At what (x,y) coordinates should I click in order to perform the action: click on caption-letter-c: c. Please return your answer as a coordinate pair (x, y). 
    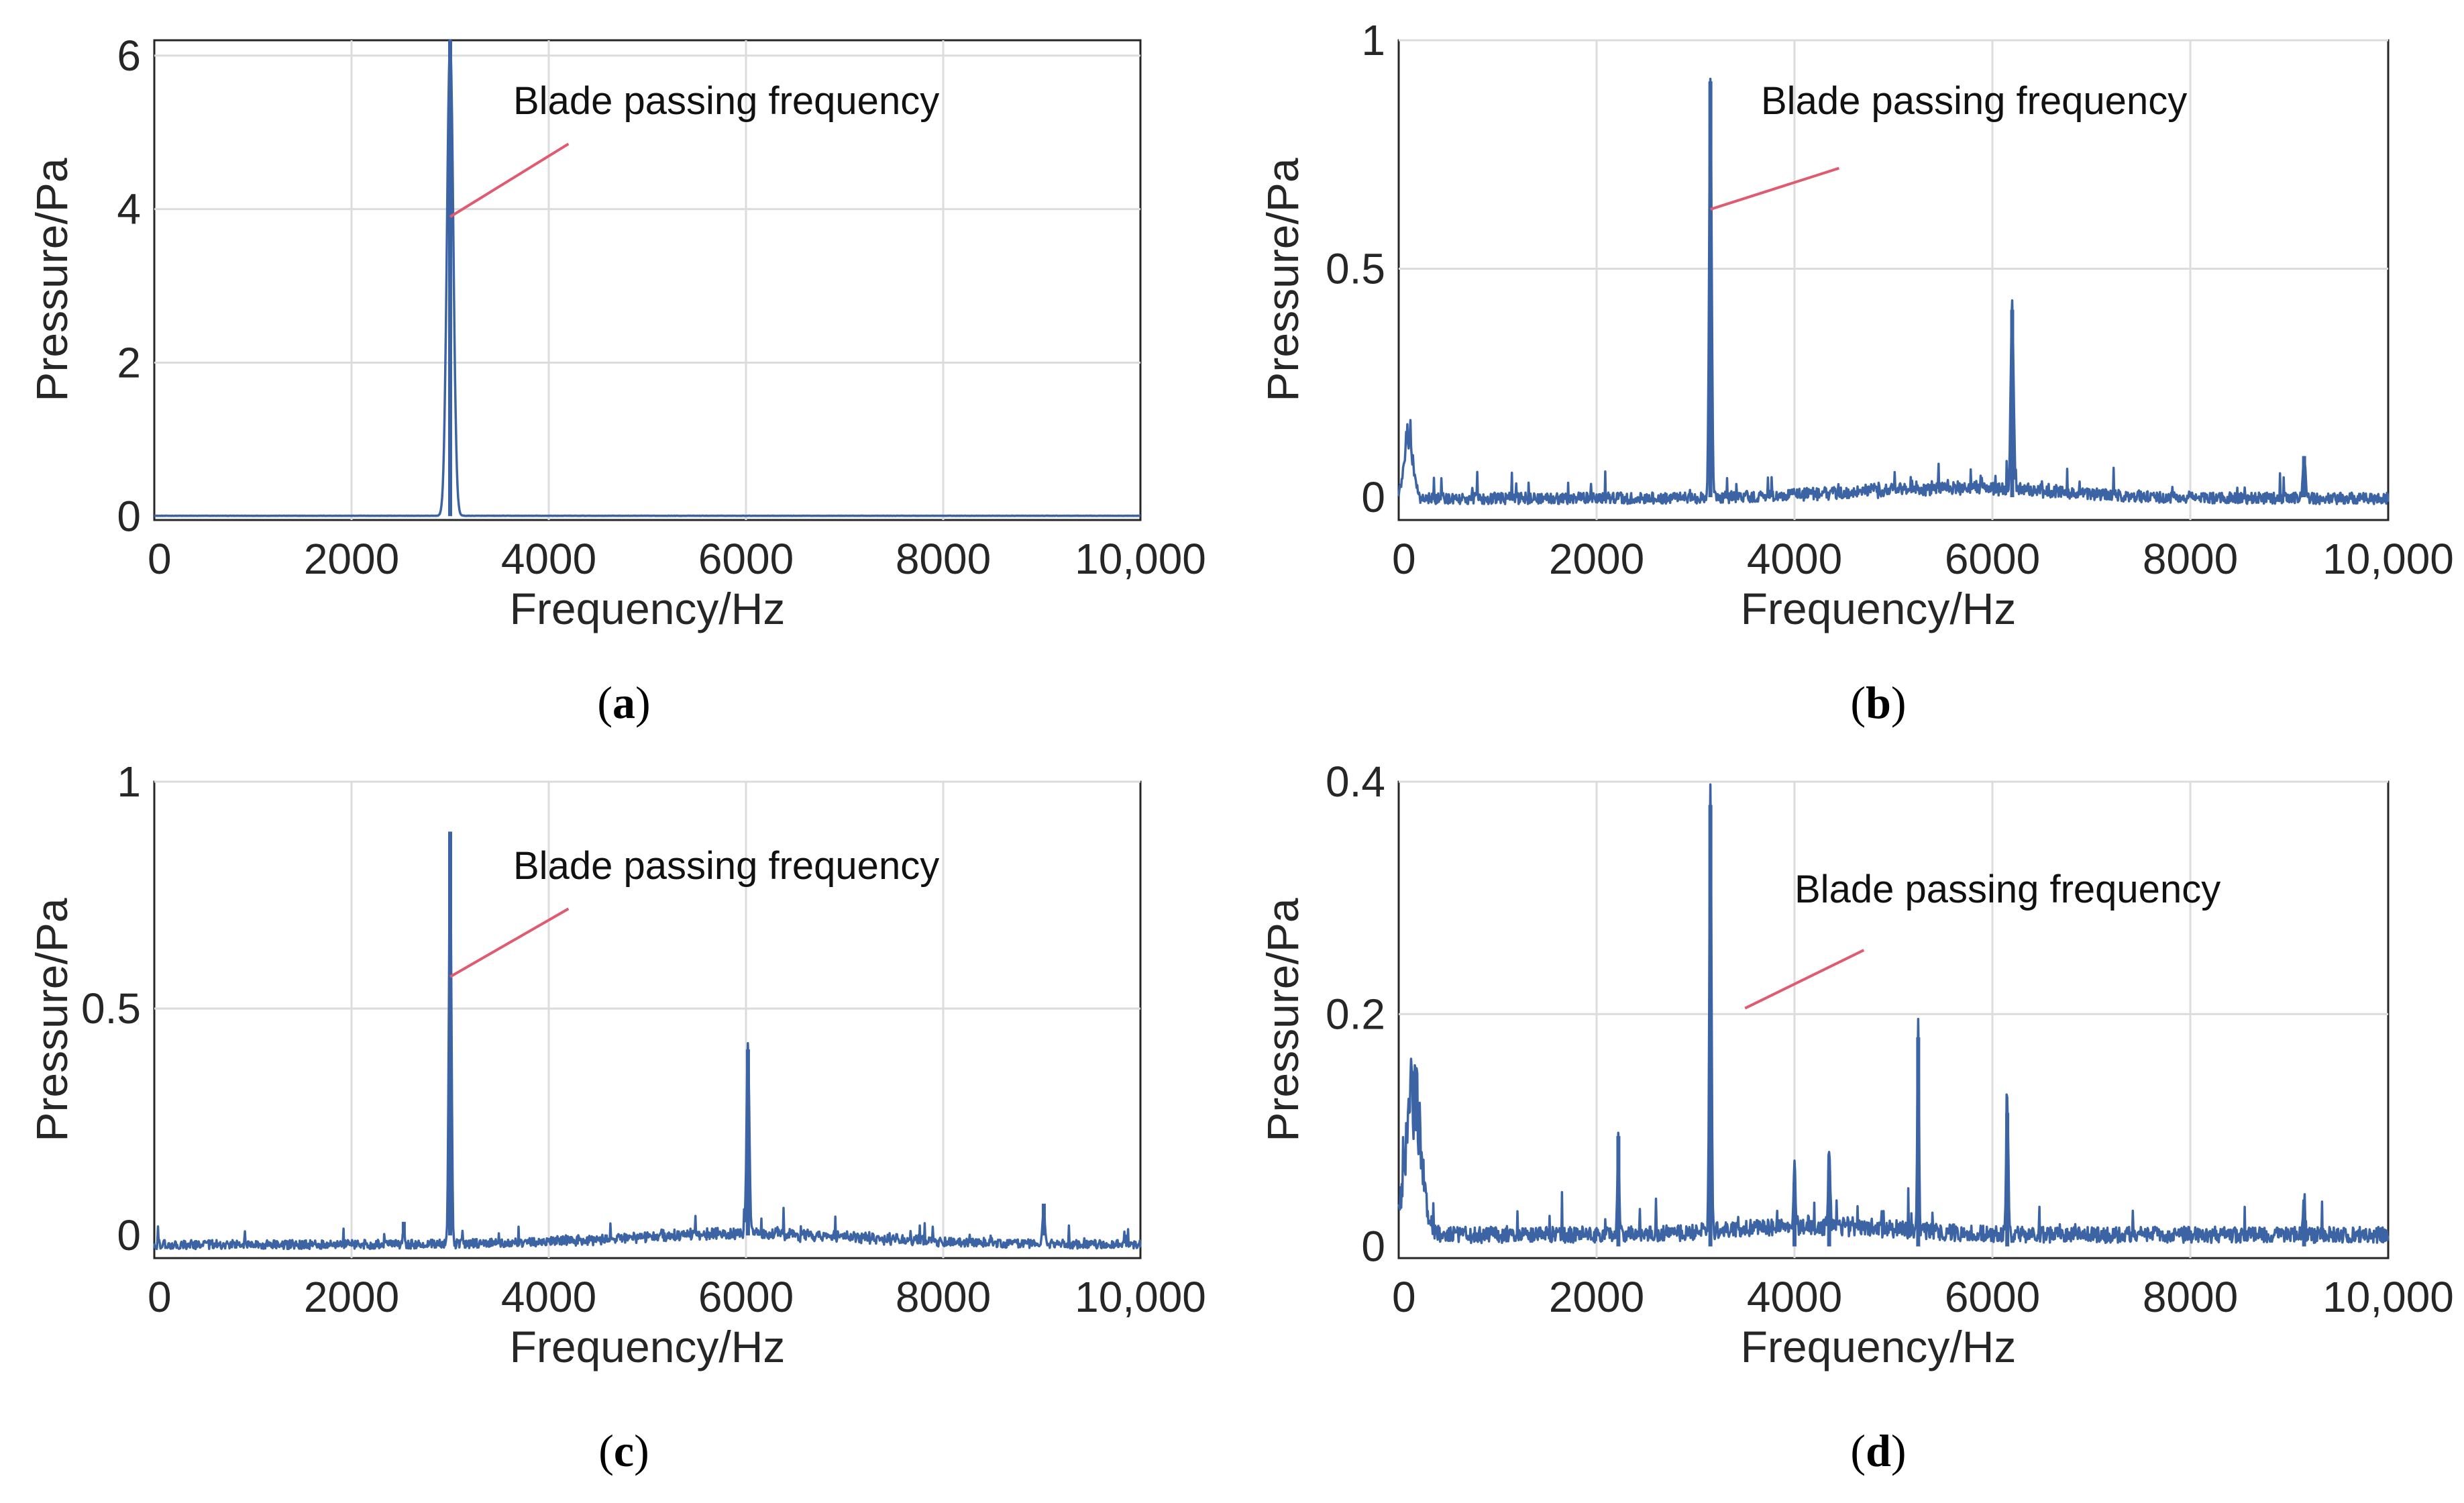
    Looking at the image, I should click on (624, 1450).